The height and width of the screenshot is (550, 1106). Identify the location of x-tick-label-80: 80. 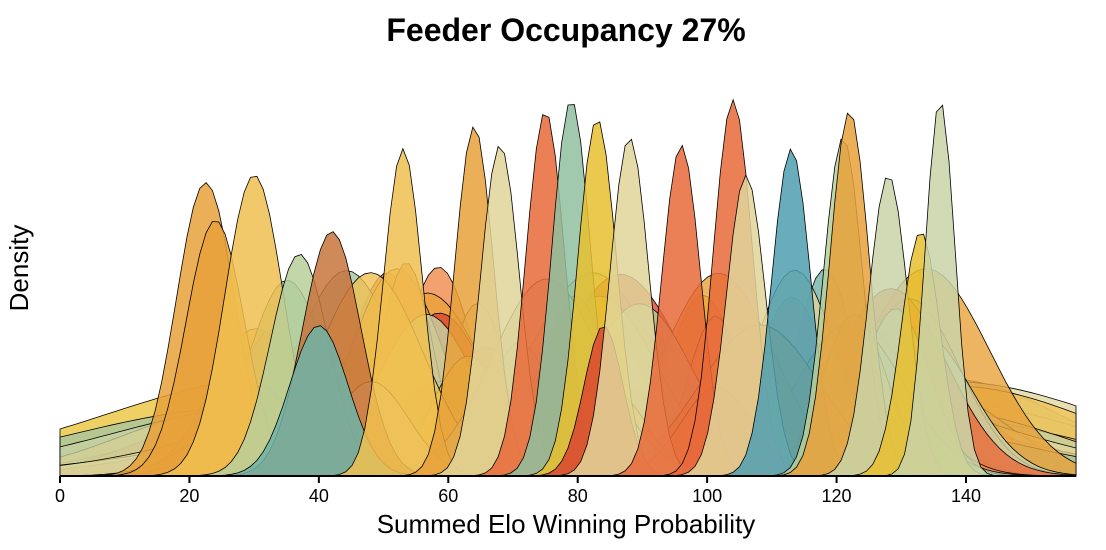
(578, 496).